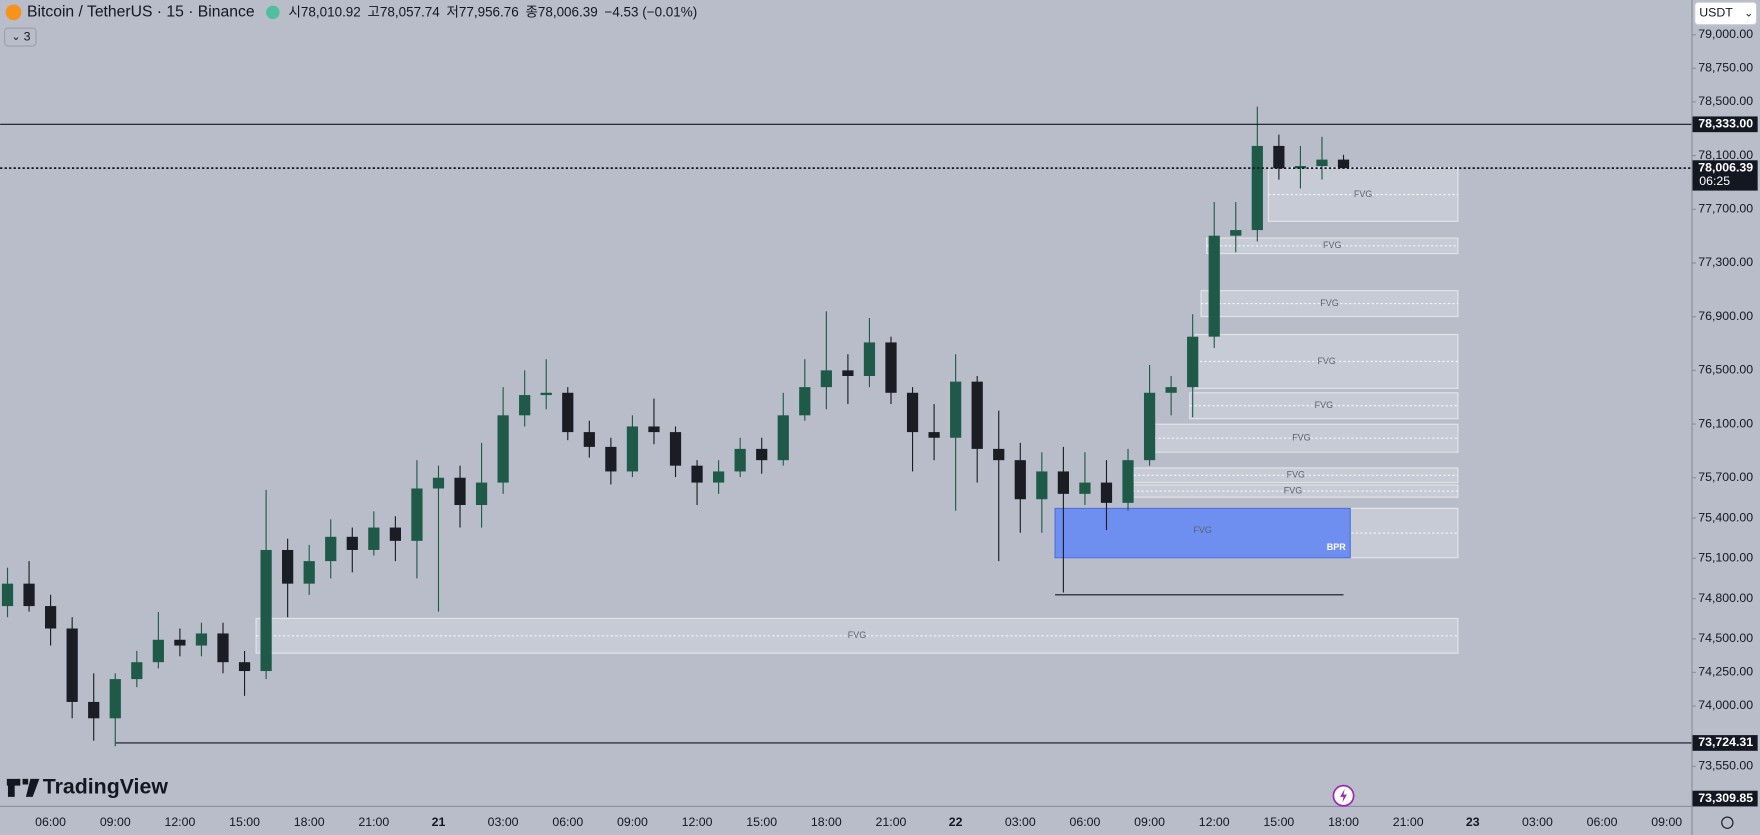  I want to click on y-tick-label: 78,500.00, so click(1725, 101).